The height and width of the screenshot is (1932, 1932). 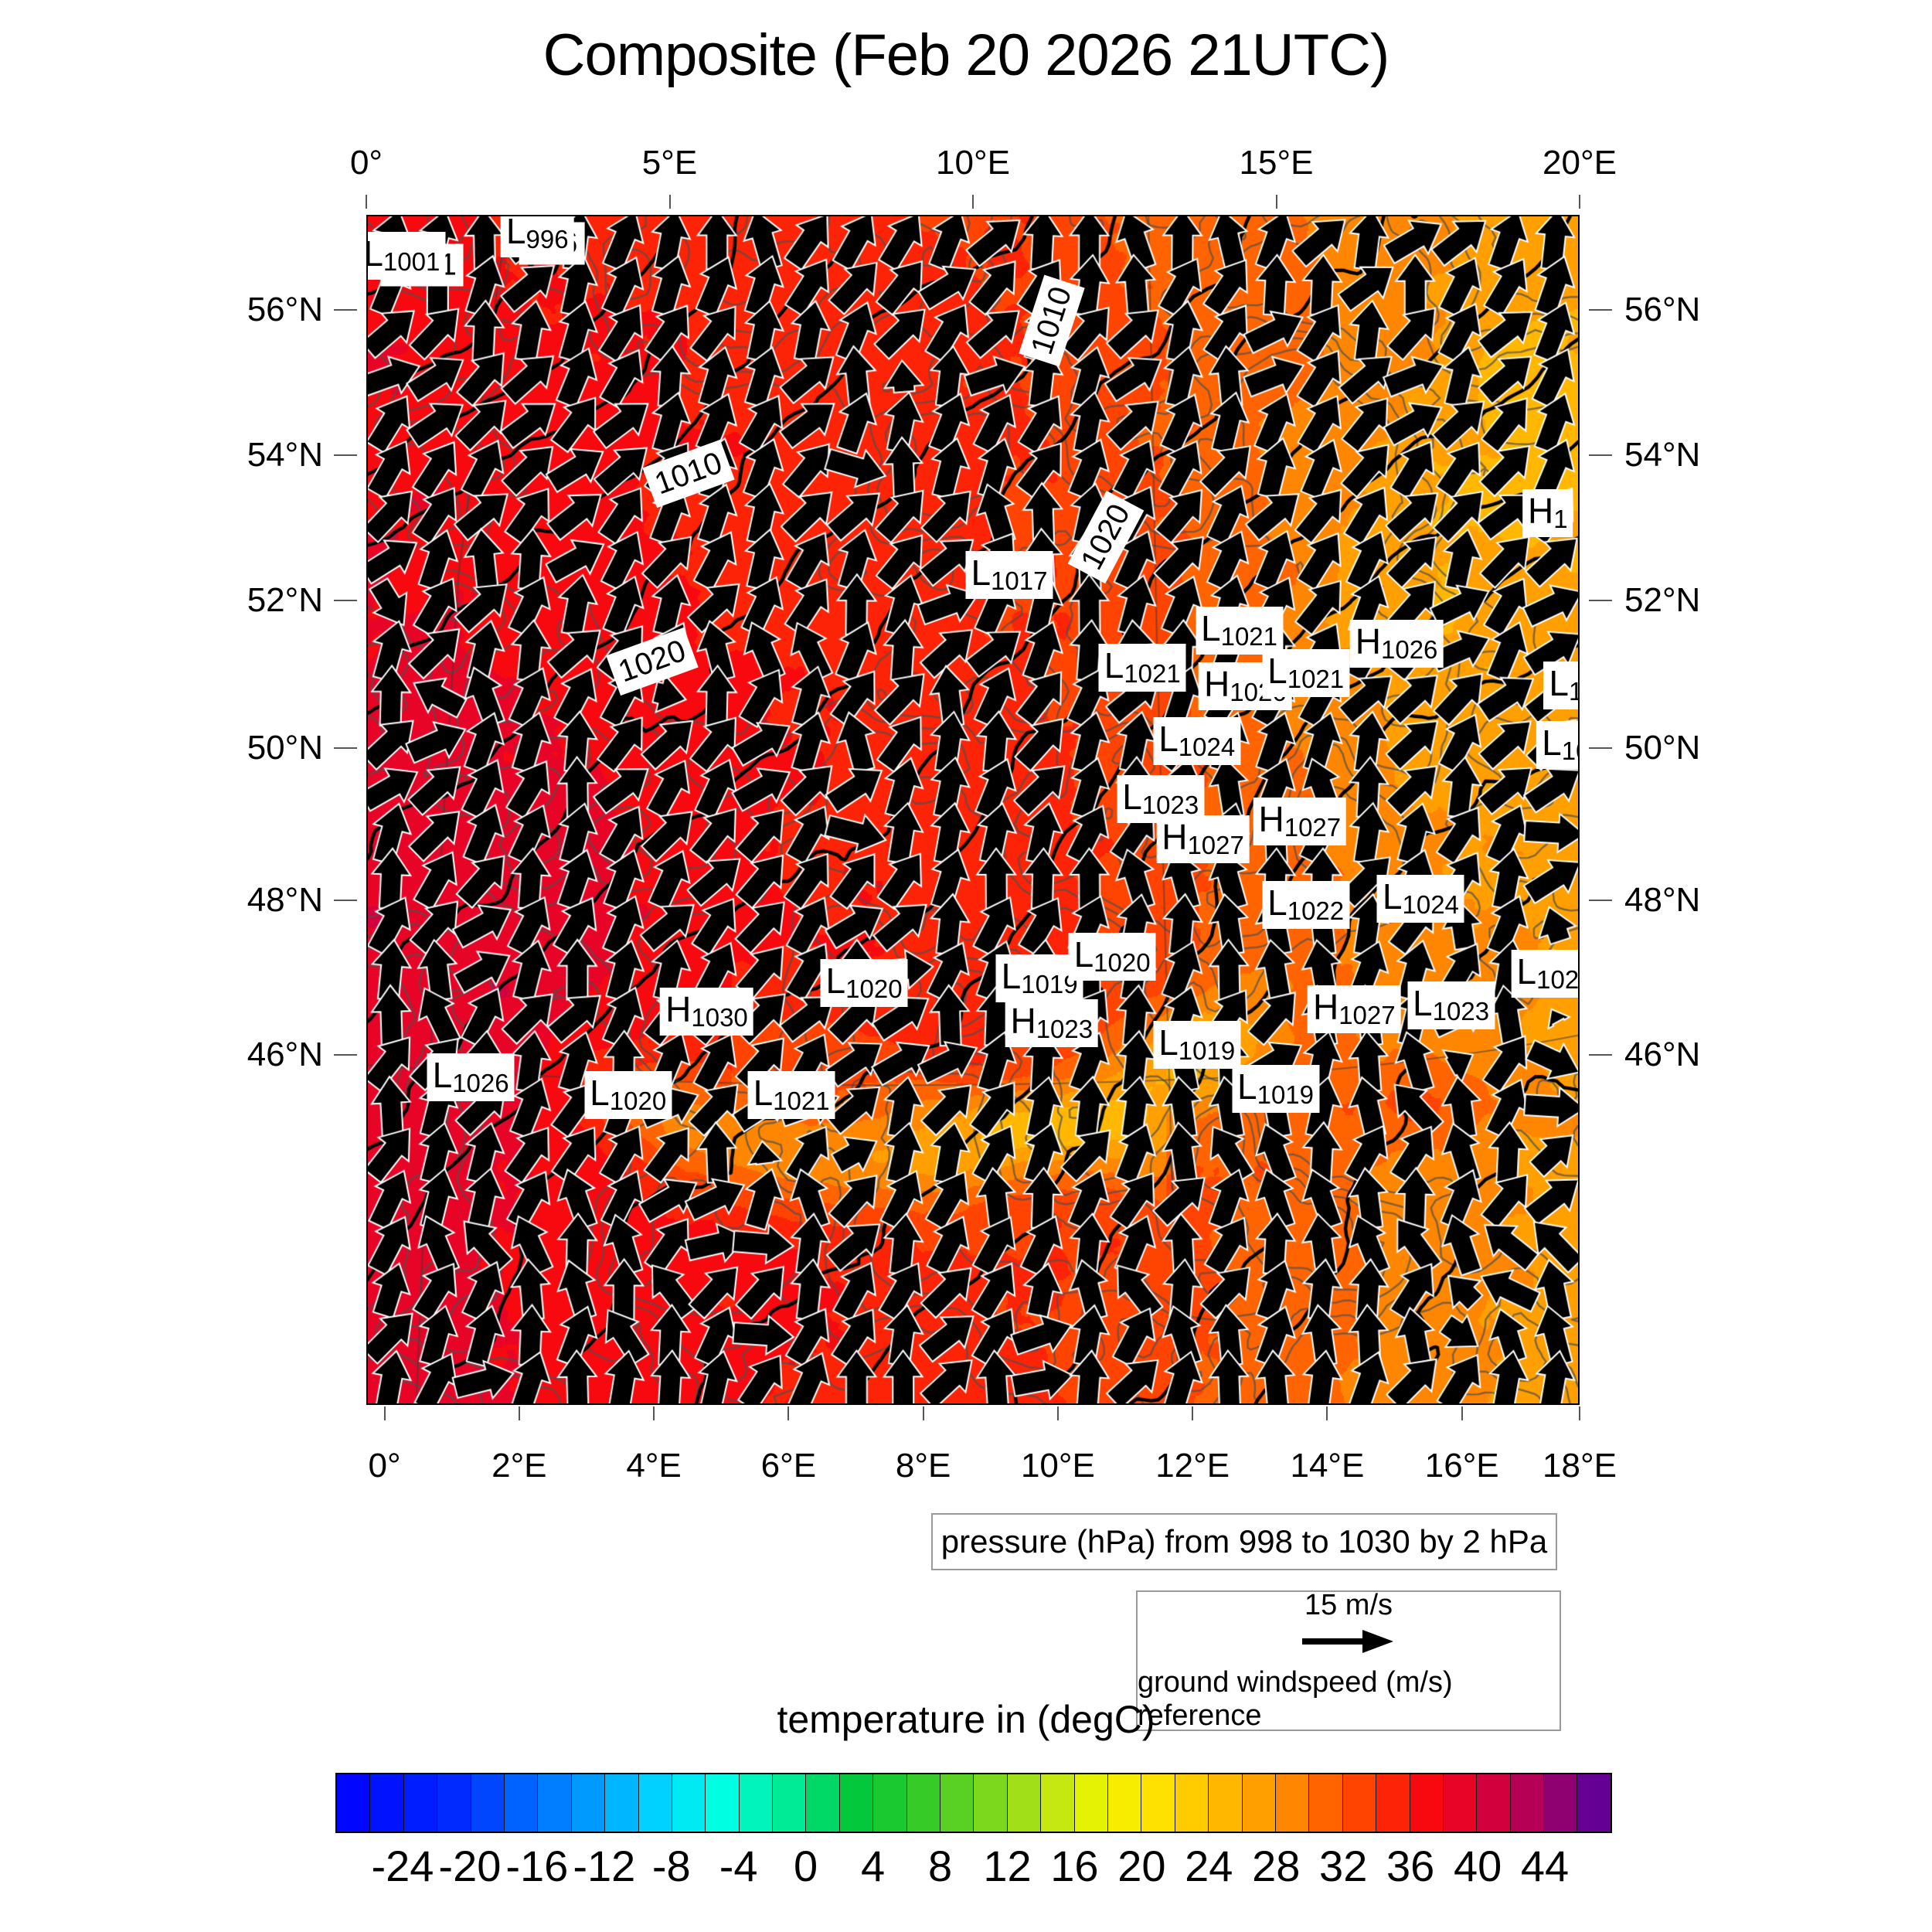 What do you see at coordinates (1545, 974) in the screenshot?
I see `low-pressure-label: L102` at bounding box center [1545, 974].